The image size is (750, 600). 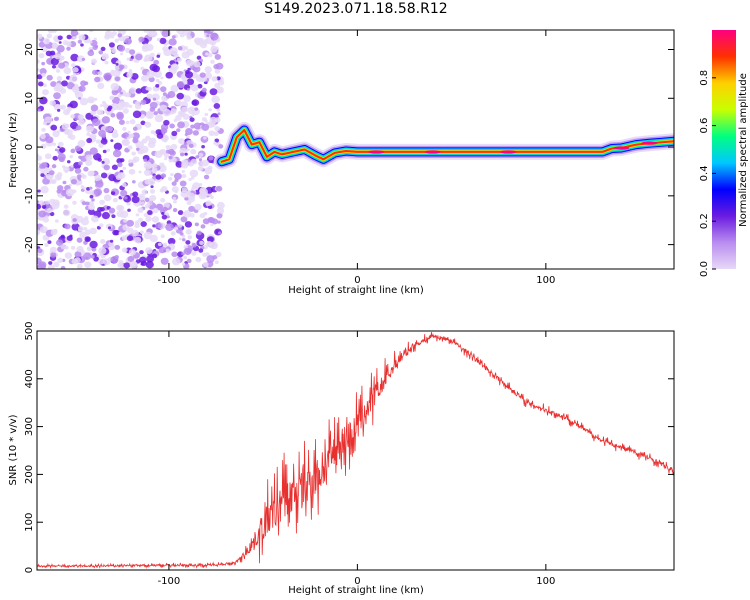 What do you see at coordinates (356, 590) in the screenshot?
I see `bottom-x-axis-label: Height of straight line (km)` at bounding box center [356, 590].